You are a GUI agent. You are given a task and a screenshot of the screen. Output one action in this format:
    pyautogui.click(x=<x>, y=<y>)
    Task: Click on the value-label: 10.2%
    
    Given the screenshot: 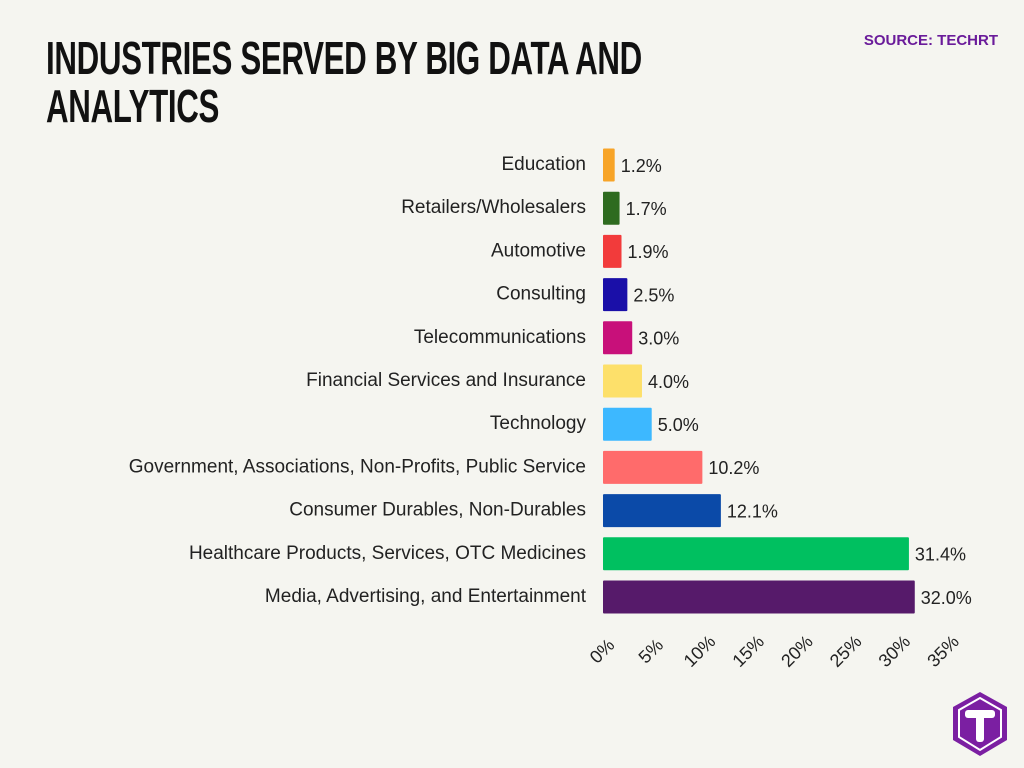 What is the action you would take?
    pyautogui.click(x=733, y=468)
    